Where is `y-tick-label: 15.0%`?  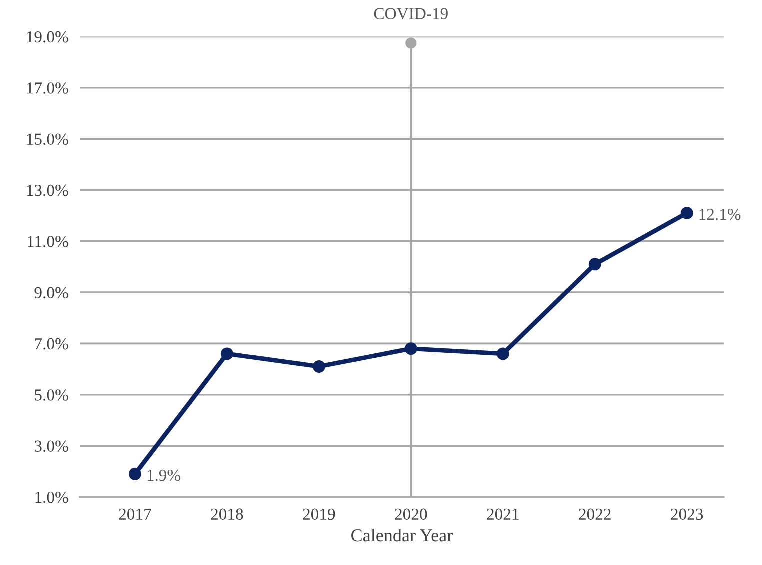 y-tick-label: 15.0% is located at coordinates (47, 140).